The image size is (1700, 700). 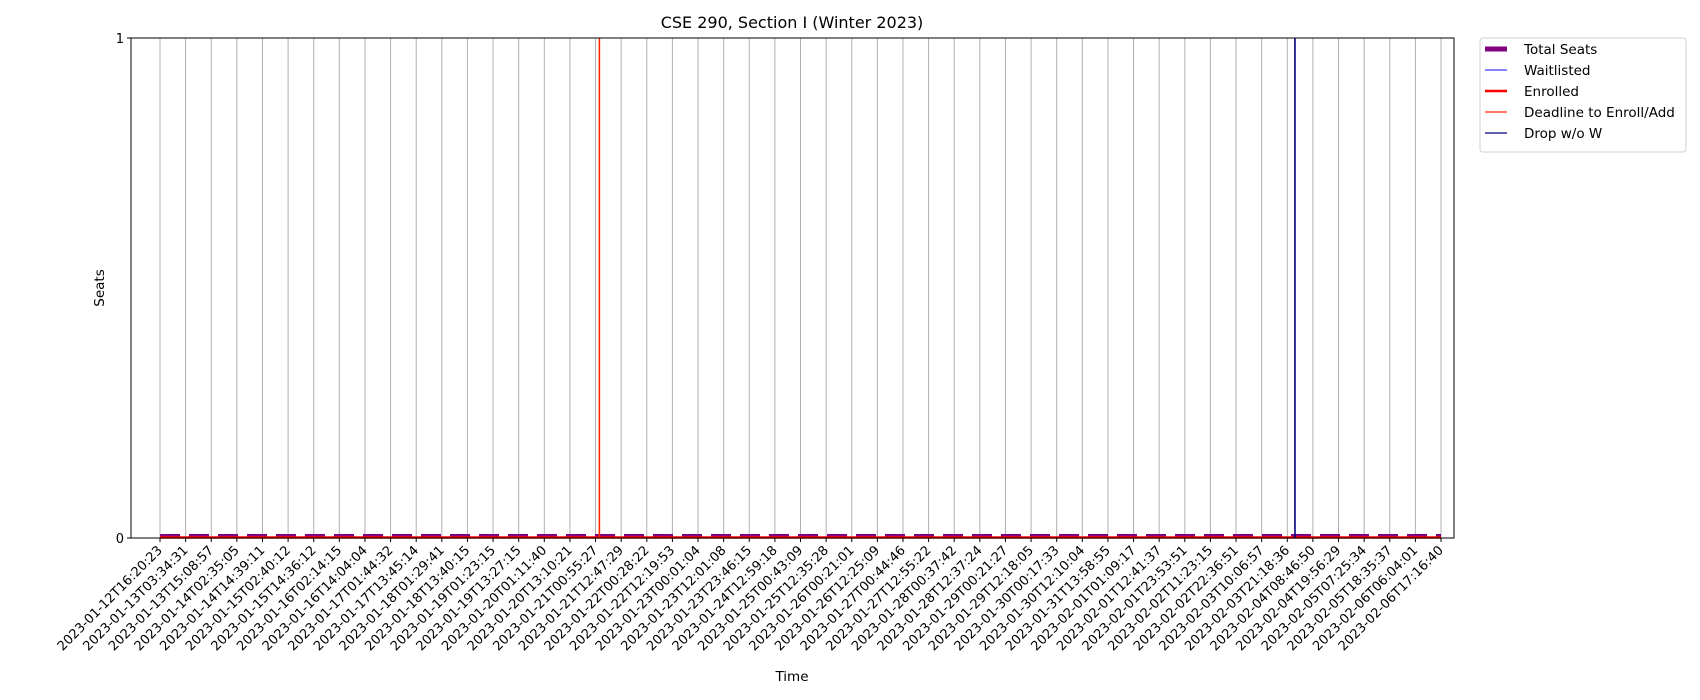 What do you see at coordinates (1551, 92) in the screenshot?
I see `legend-label: Enrolled` at bounding box center [1551, 92].